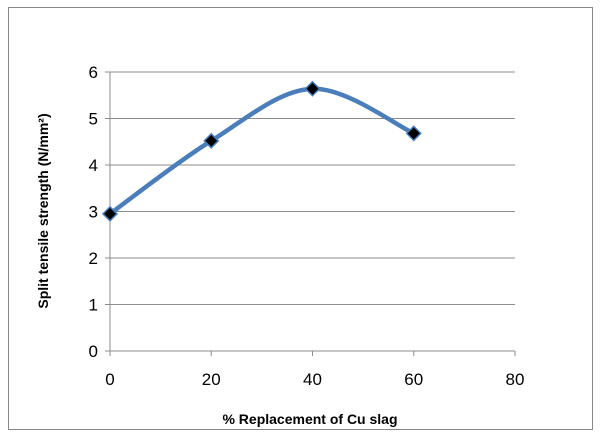 The width and height of the screenshot is (603, 432). I want to click on x-tick-label-40: 40, so click(312, 379).